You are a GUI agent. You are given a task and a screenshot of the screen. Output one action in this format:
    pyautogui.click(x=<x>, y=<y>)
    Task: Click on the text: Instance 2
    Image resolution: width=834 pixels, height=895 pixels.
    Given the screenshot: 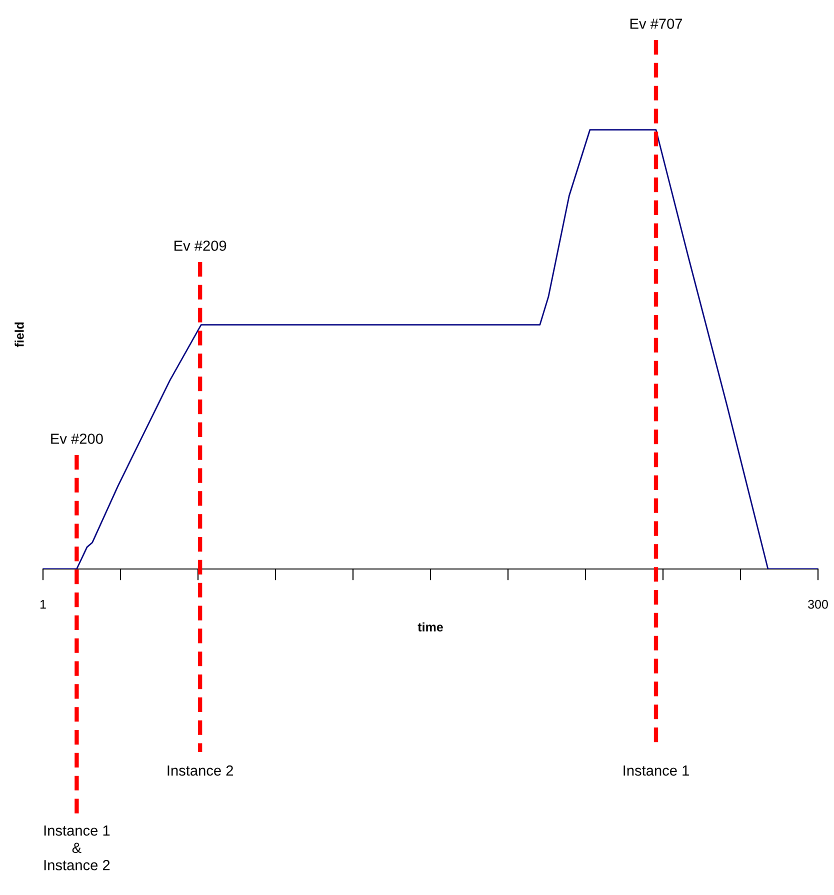 What is the action you would take?
    pyautogui.click(x=200, y=770)
    